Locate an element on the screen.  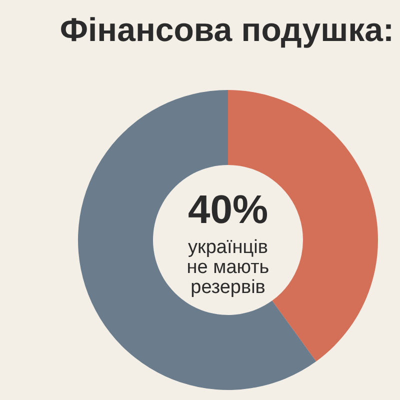
text: 40% is located at coordinates (228, 210).